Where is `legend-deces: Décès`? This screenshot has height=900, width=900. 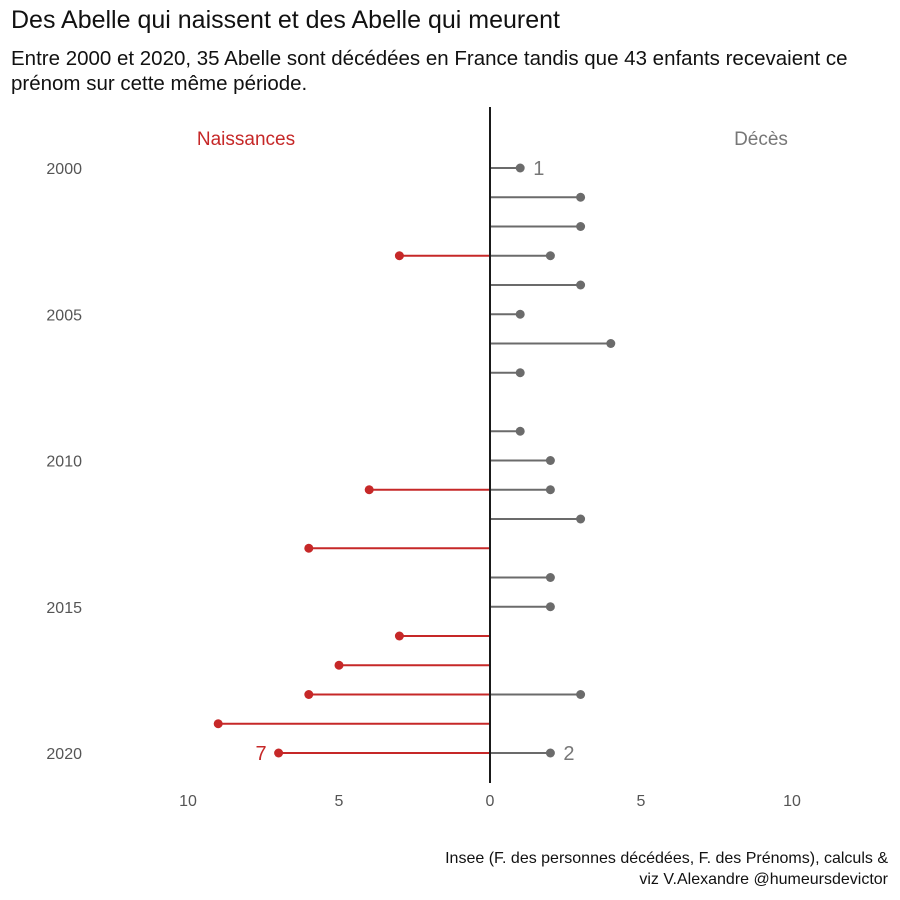 legend-deces: Décès is located at coordinates (761, 139).